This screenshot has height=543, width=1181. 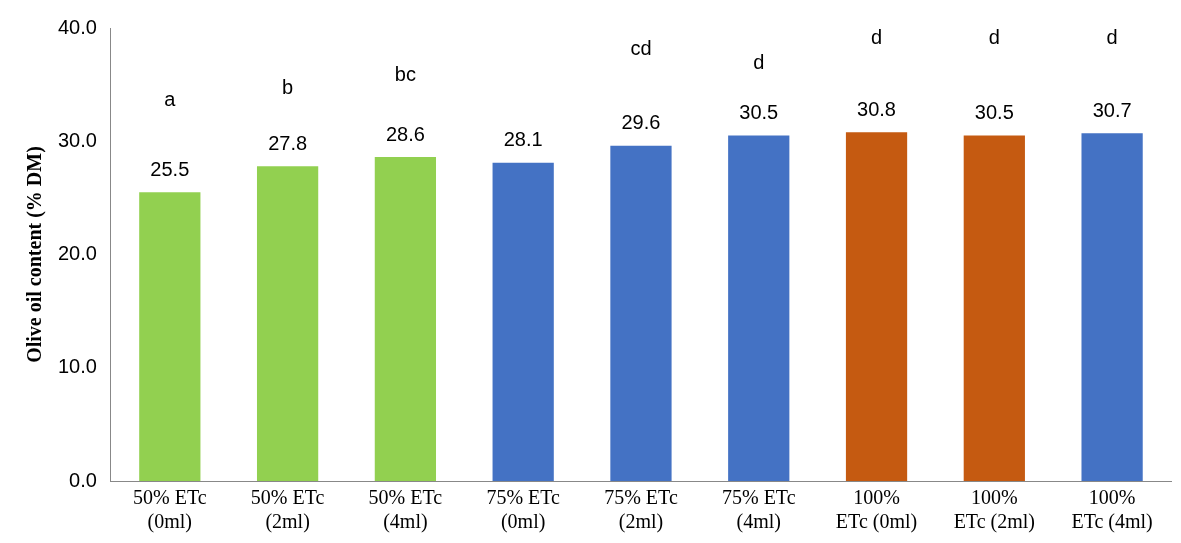 What do you see at coordinates (77, 366) in the screenshot?
I see `y-tick-label: 10.0` at bounding box center [77, 366].